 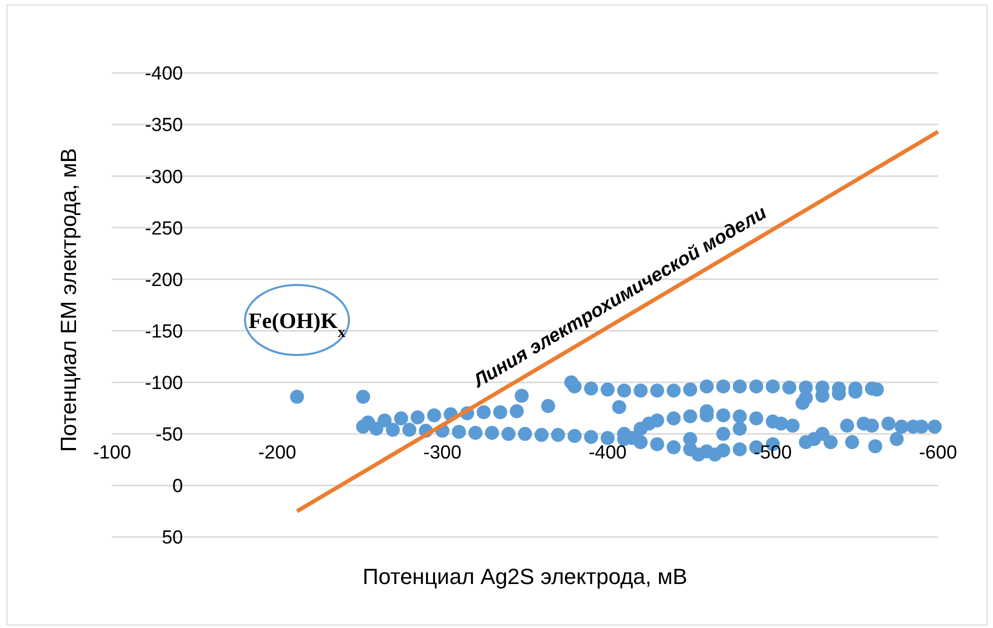 I want to click on y-tick-label: -50, so click(x=169, y=435).